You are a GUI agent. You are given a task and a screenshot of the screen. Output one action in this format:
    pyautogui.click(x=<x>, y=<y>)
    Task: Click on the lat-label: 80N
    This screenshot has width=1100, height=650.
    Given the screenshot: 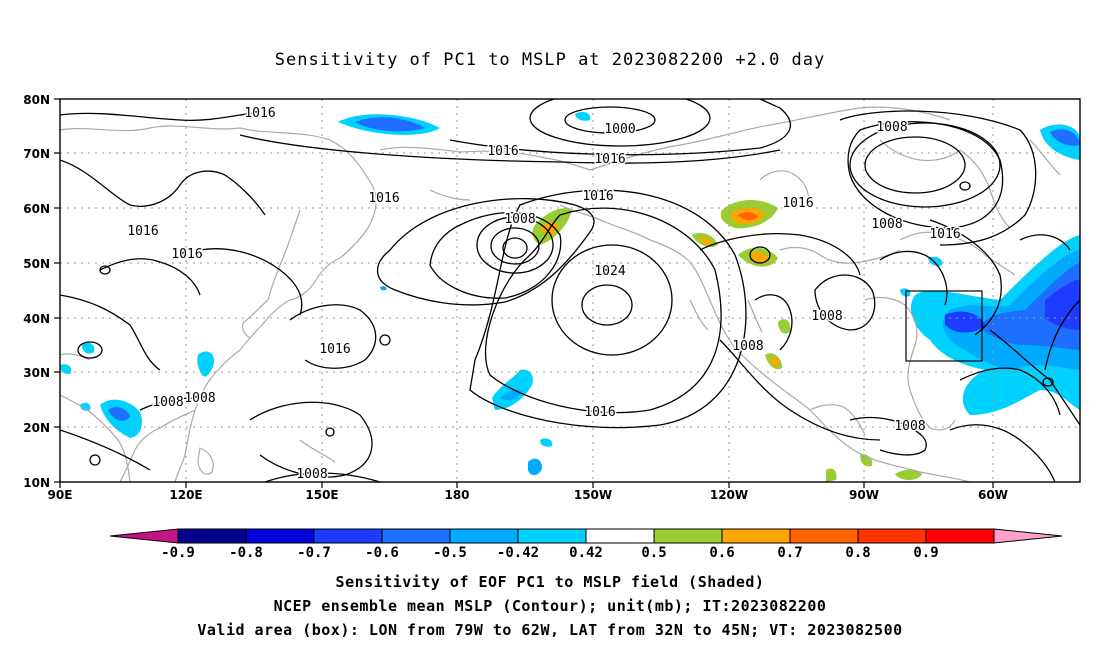 What is the action you would take?
    pyautogui.click(x=36, y=100)
    